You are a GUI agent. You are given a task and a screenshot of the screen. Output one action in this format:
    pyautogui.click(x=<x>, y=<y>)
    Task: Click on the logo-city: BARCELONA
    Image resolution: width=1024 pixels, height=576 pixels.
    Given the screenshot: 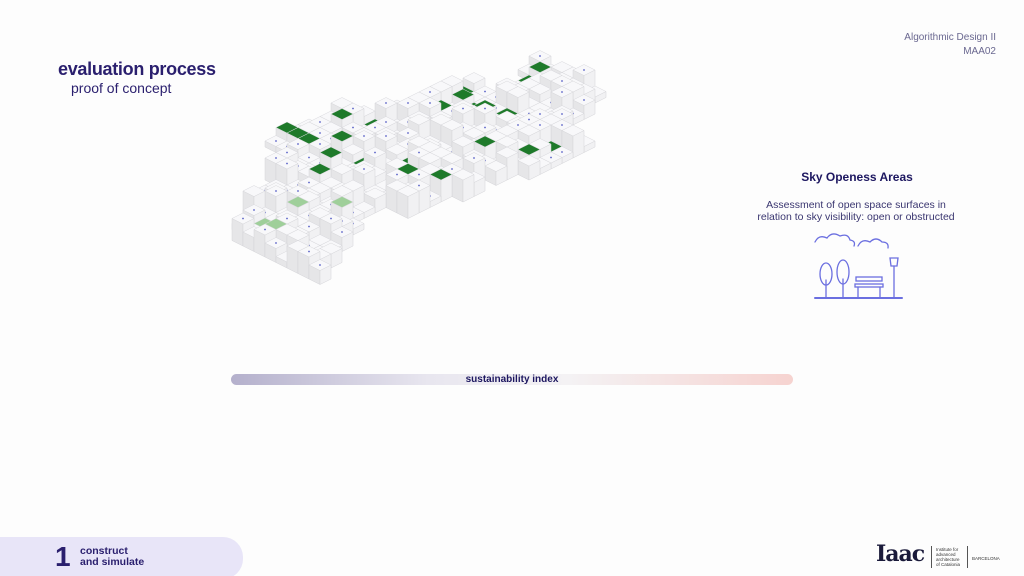 What is the action you would take?
    pyautogui.click(x=986, y=558)
    